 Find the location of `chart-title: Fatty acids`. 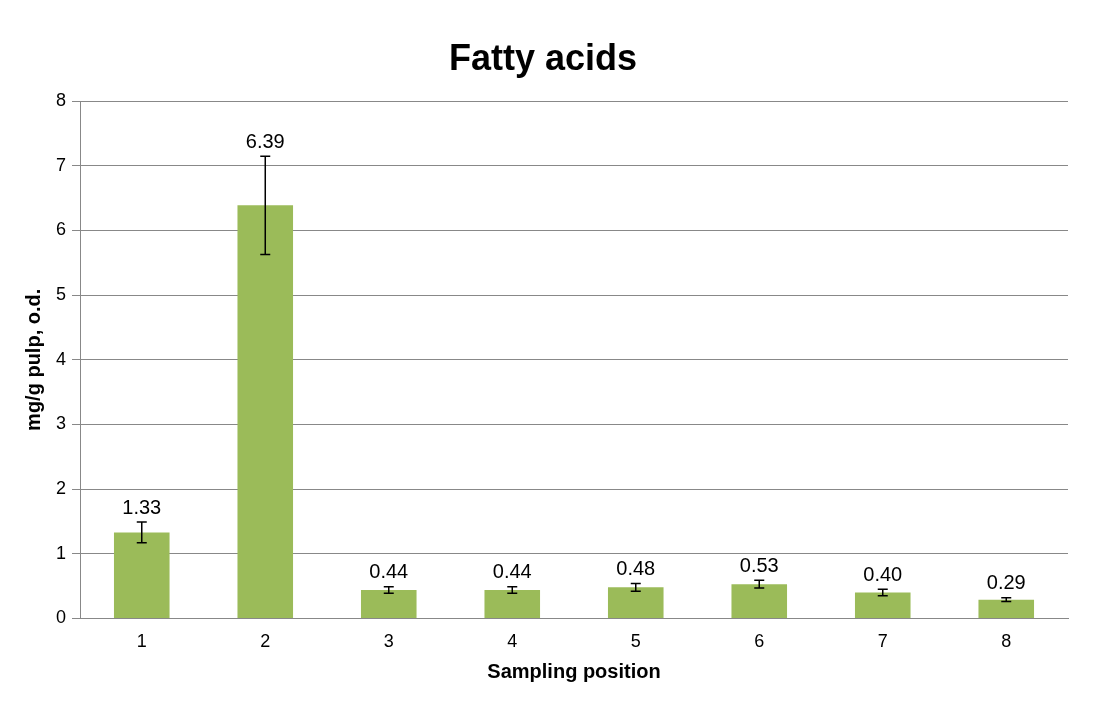

chart-title: Fatty acids is located at coordinates (543, 57).